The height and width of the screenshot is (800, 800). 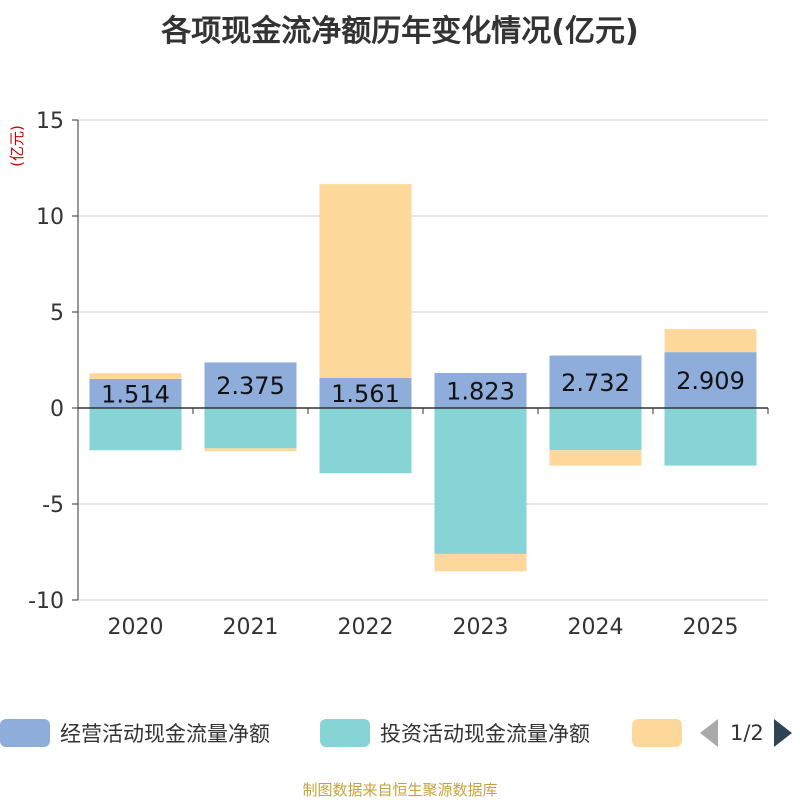 I want to click on bar-investing-2022, so click(x=365, y=441).